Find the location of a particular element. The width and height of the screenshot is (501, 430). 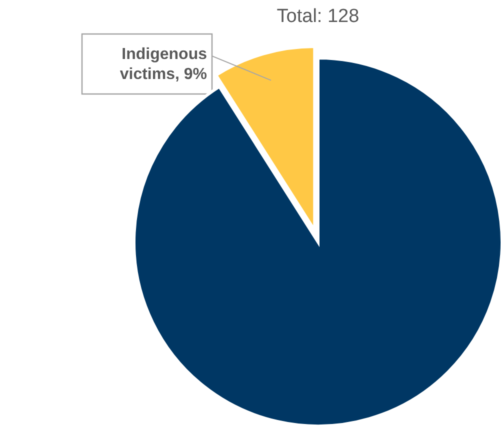

slice-label: Indigenous victims, 9% is located at coordinates (164, 64).